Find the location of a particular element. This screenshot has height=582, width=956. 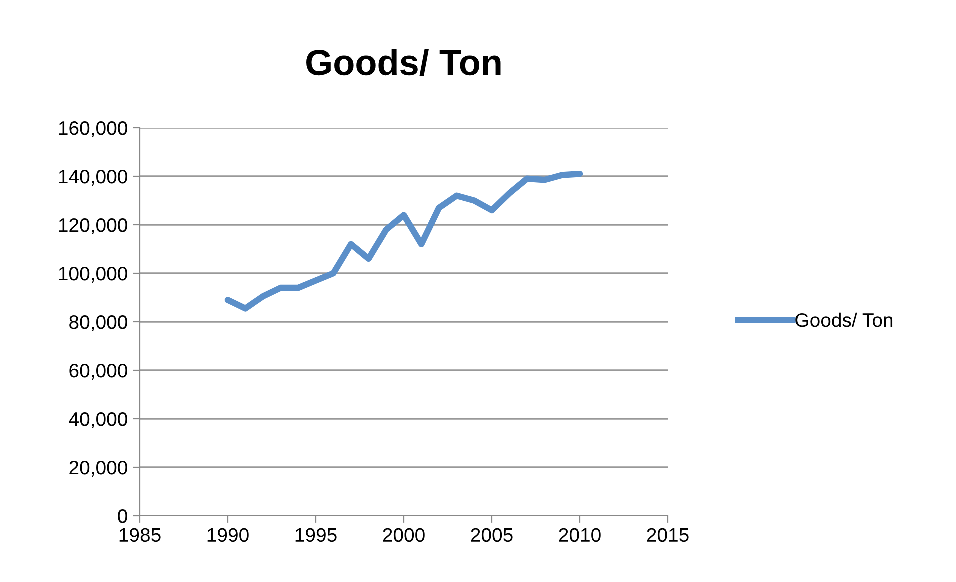

y-tick-label: 80,000 is located at coordinates (99, 323).